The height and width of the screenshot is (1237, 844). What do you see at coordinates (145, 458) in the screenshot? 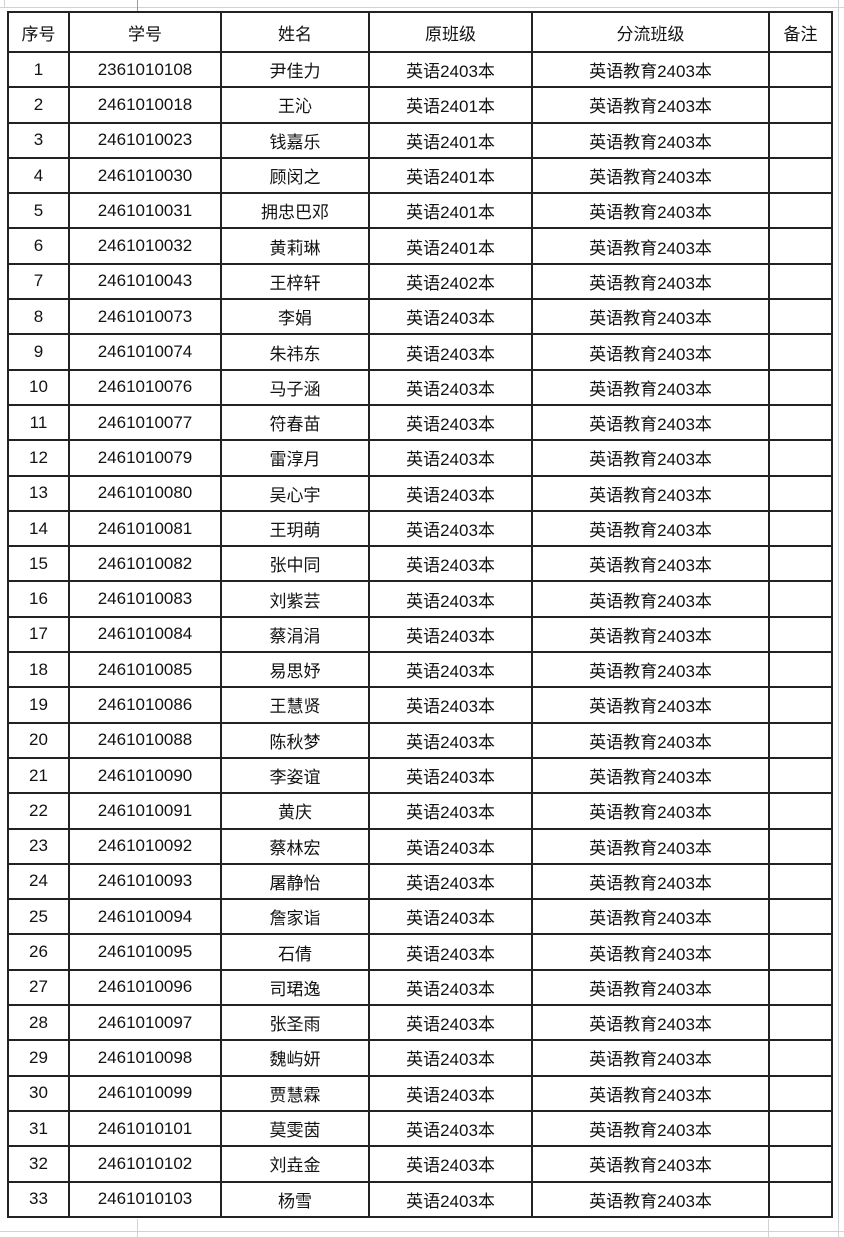
I see `cell-student_id: 2461010079` at bounding box center [145, 458].